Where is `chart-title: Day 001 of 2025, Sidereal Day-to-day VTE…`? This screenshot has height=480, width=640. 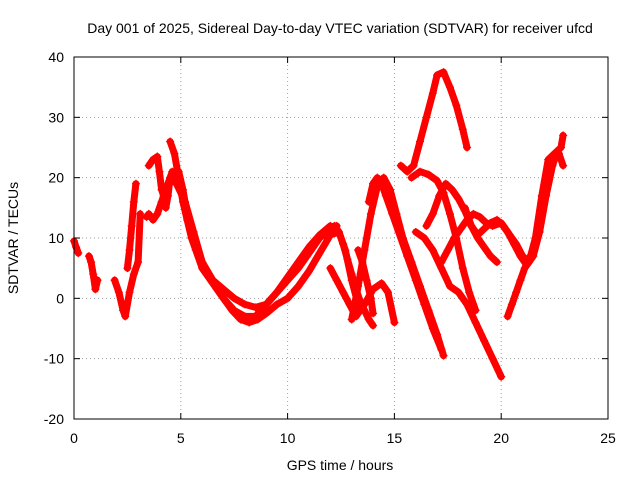 chart-title: Day 001 of 2025, Sidereal Day-to-day VTE… is located at coordinates (340, 28).